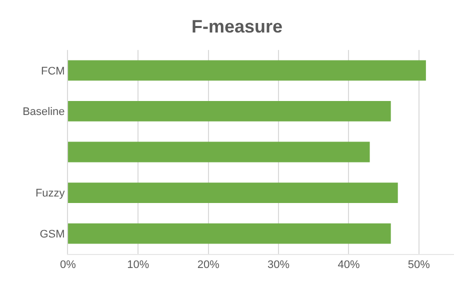 This screenshot has height=284, width=474. What do you see at coordinates (52, 71) in the screenshot?
I see `y-tick-label: FCM` at bounding box center [52, 71].